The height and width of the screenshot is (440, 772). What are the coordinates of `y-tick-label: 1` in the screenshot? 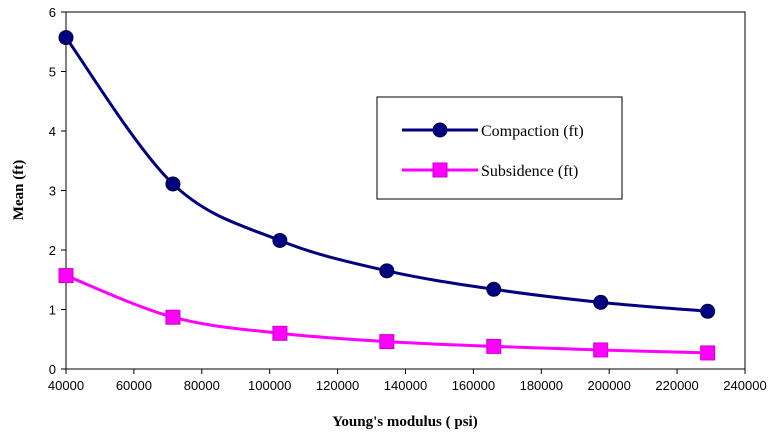 It's located at (52, 310).